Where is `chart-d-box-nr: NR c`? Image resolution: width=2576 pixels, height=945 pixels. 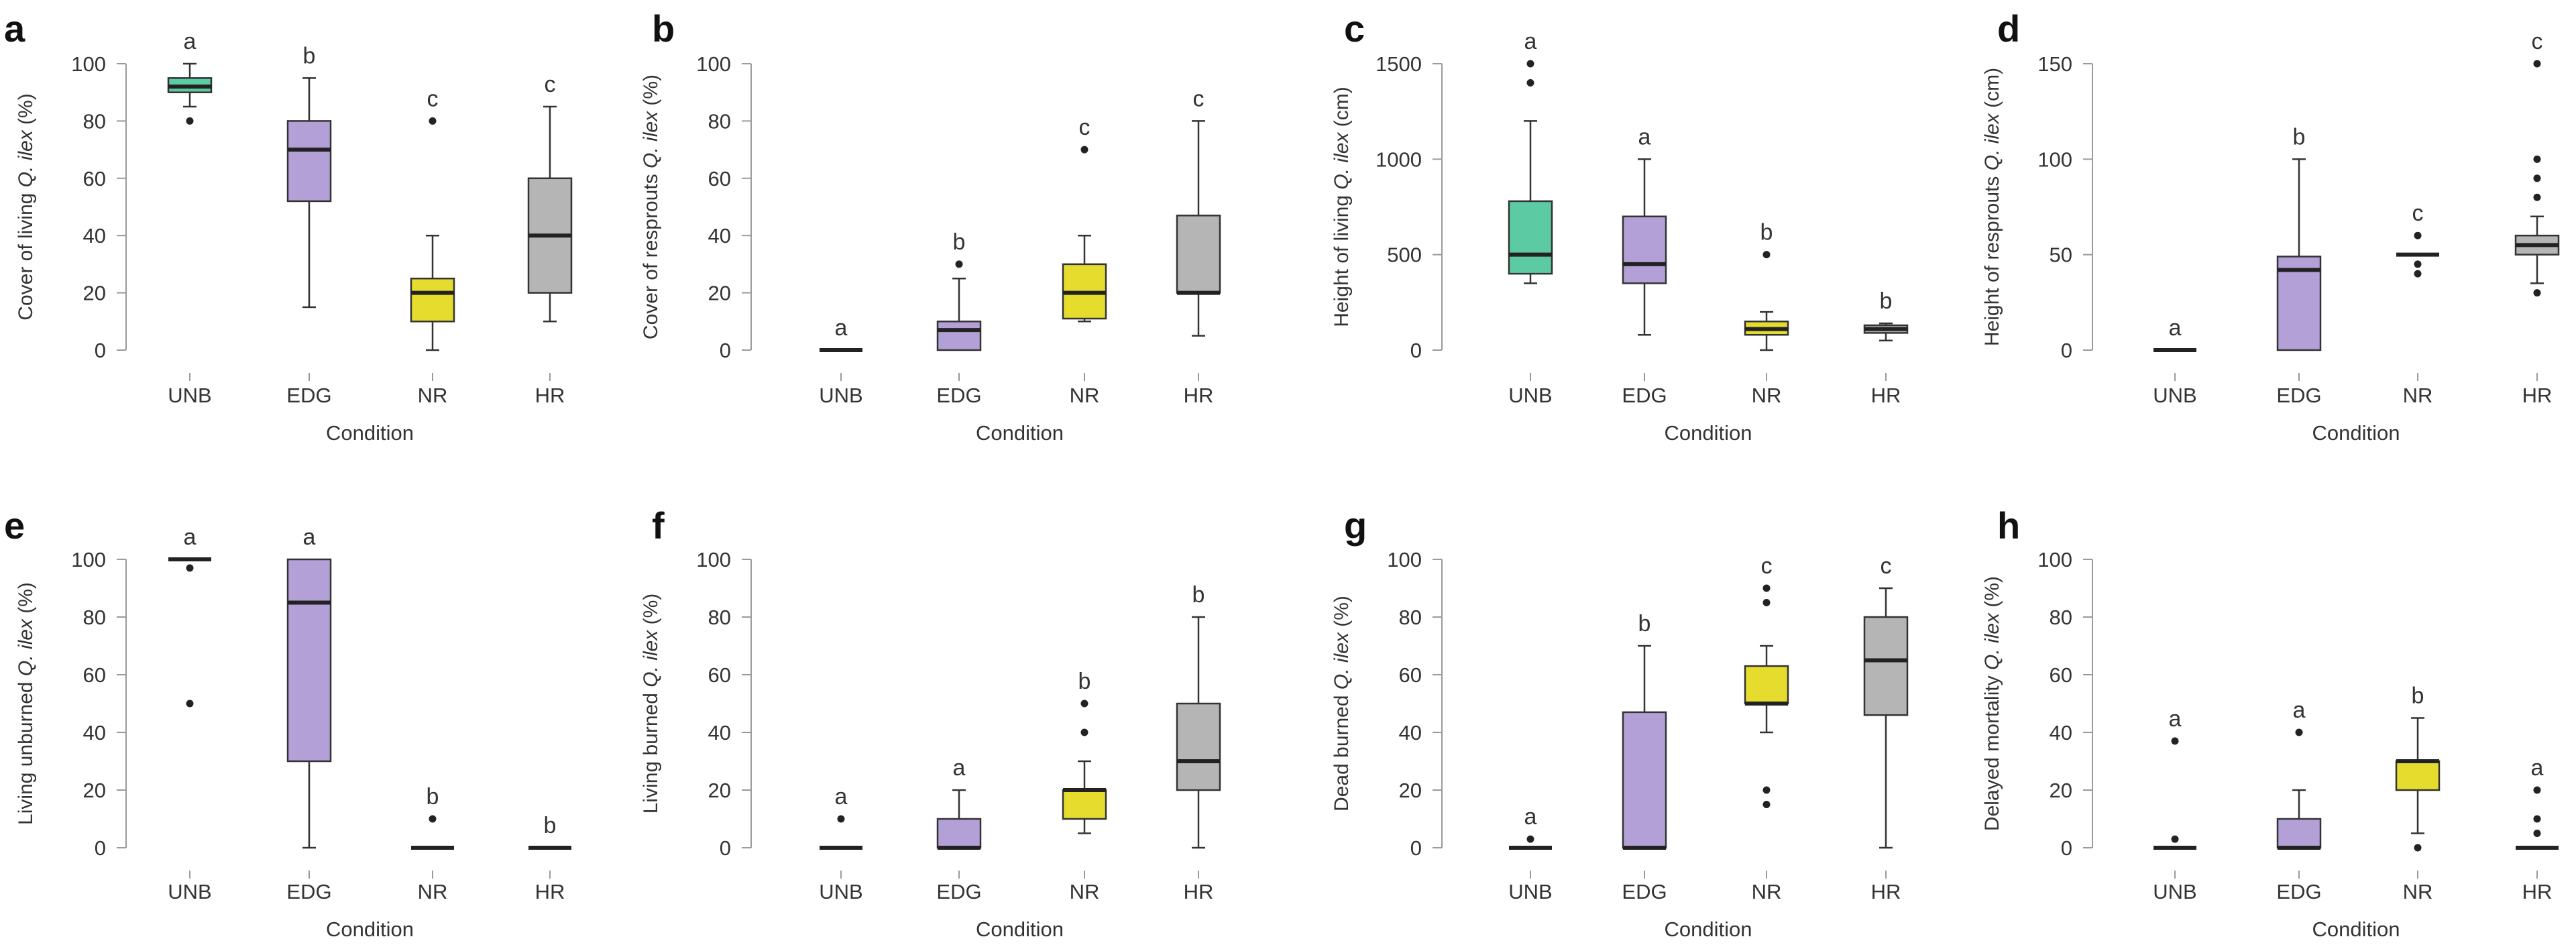 chart-d-box-nr: NR c is located at coordinates (2417, 304).